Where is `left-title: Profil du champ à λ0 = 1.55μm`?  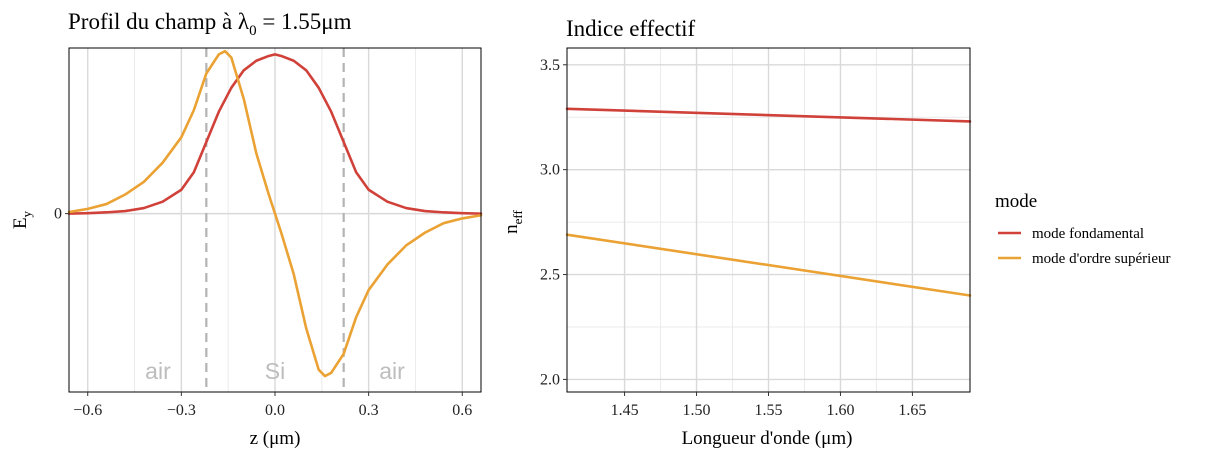
left-title: Profil du champ à λ0 = 1.55μm is located at coordinates (210, 24).